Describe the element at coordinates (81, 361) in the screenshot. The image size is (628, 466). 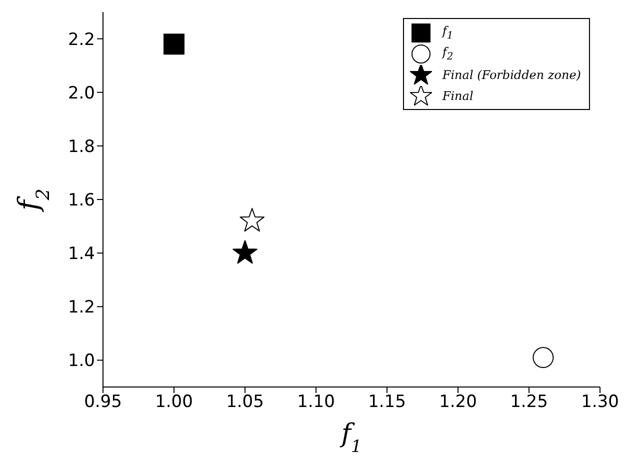
I see `y-tick-label: 1.0` at that location.